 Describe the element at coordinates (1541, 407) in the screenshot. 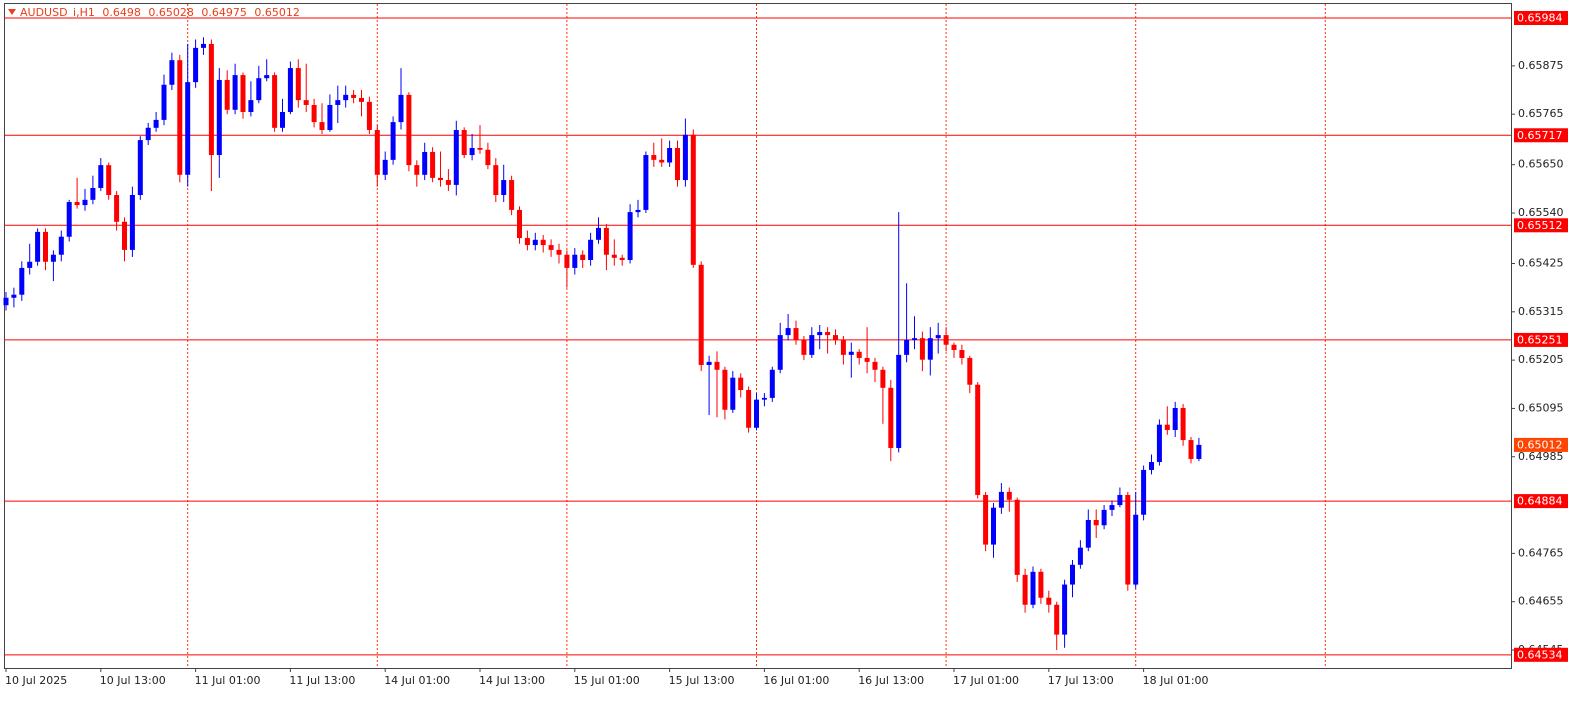

I see `y-tick-label: 0.65095` at that location.